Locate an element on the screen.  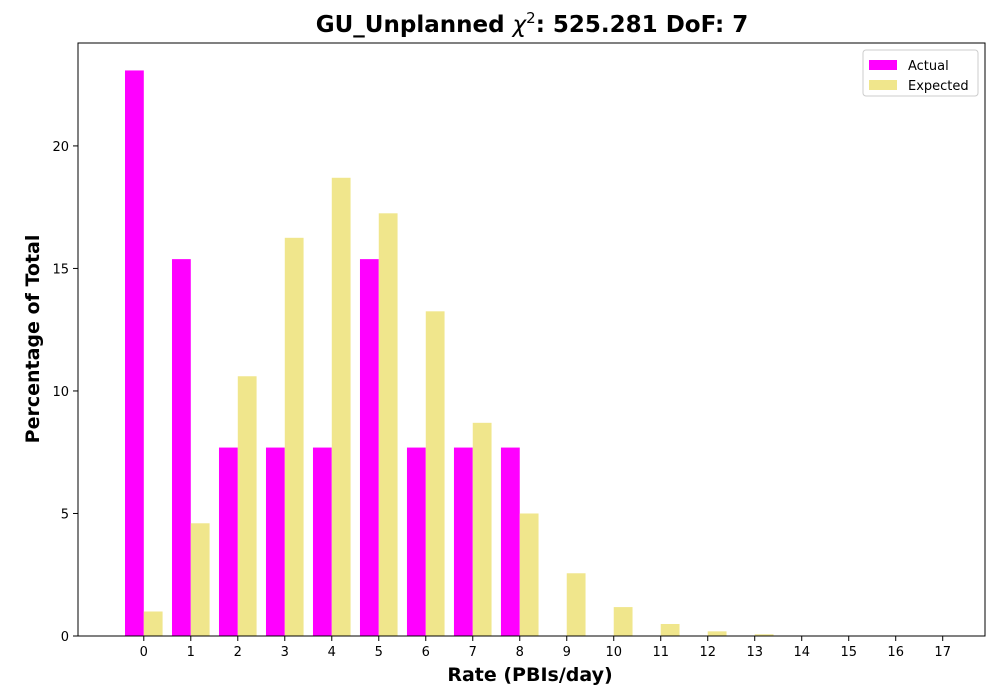
x-tick-label-17: 17 is located at coordinates (942, 652).